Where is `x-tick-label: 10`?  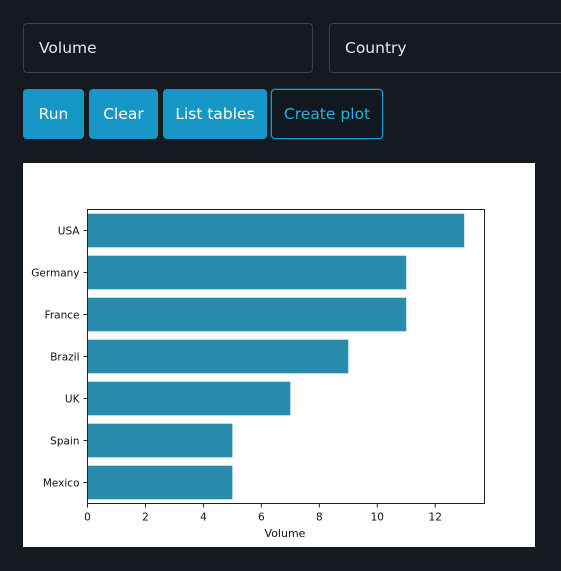 x-tick-label: 10 is located at coordinates (377, 518).